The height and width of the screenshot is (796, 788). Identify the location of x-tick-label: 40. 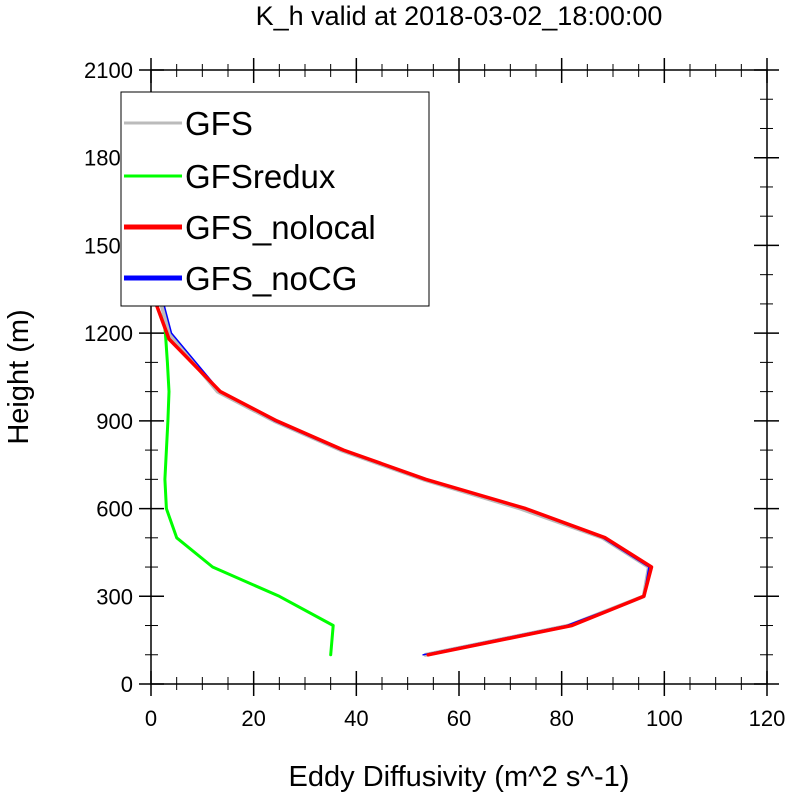
(356, 718).